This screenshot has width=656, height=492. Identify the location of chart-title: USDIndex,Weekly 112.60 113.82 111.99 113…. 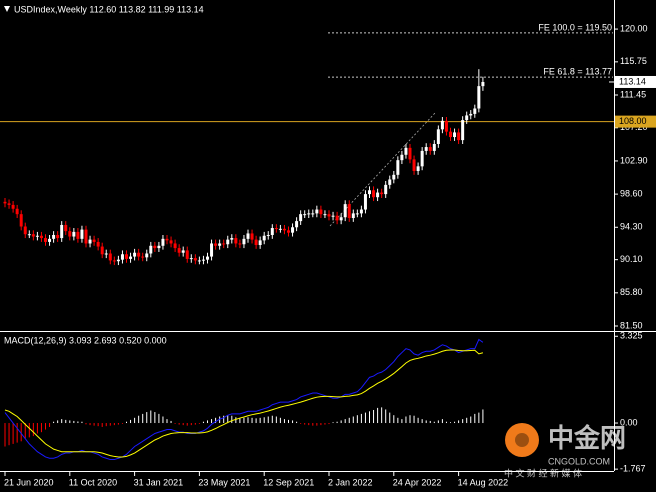
(109, 9).